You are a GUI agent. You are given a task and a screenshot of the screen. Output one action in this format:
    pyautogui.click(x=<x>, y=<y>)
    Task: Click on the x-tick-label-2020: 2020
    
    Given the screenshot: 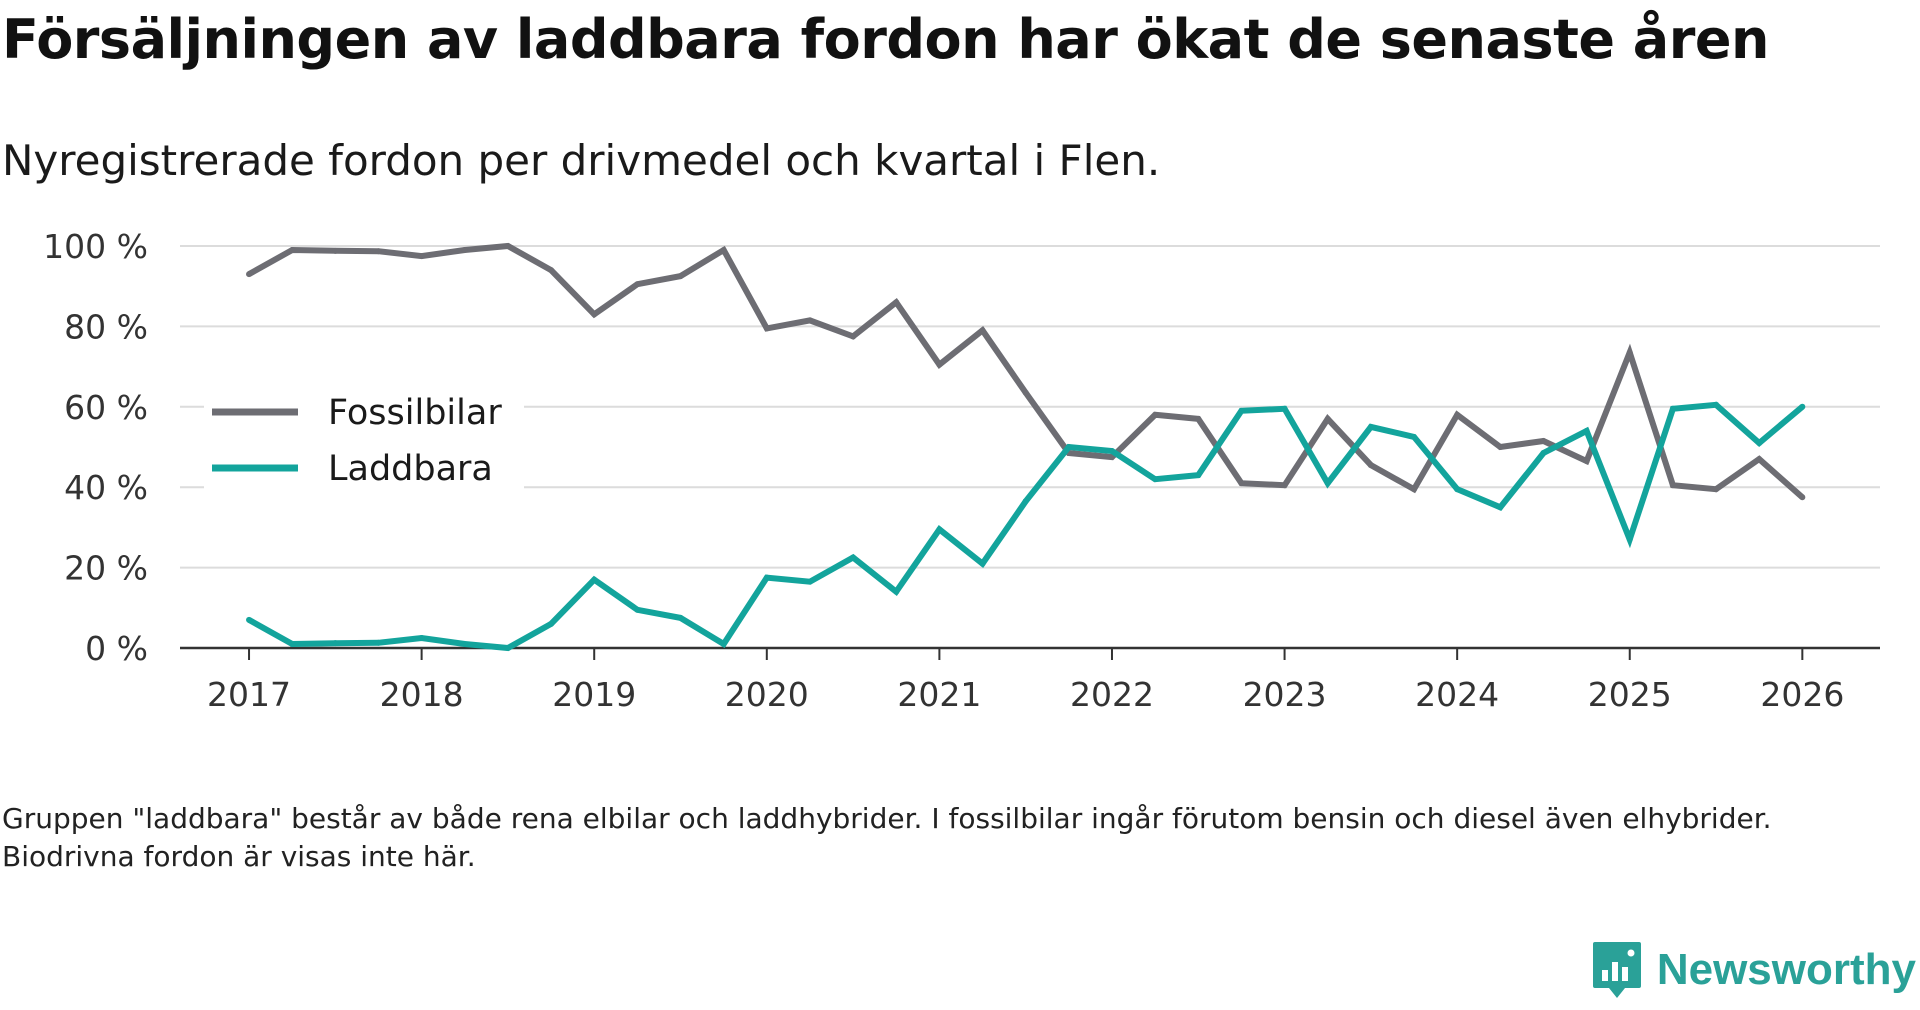 What is the action you would take?
    pyautogui.click(x=767, y=694)
    